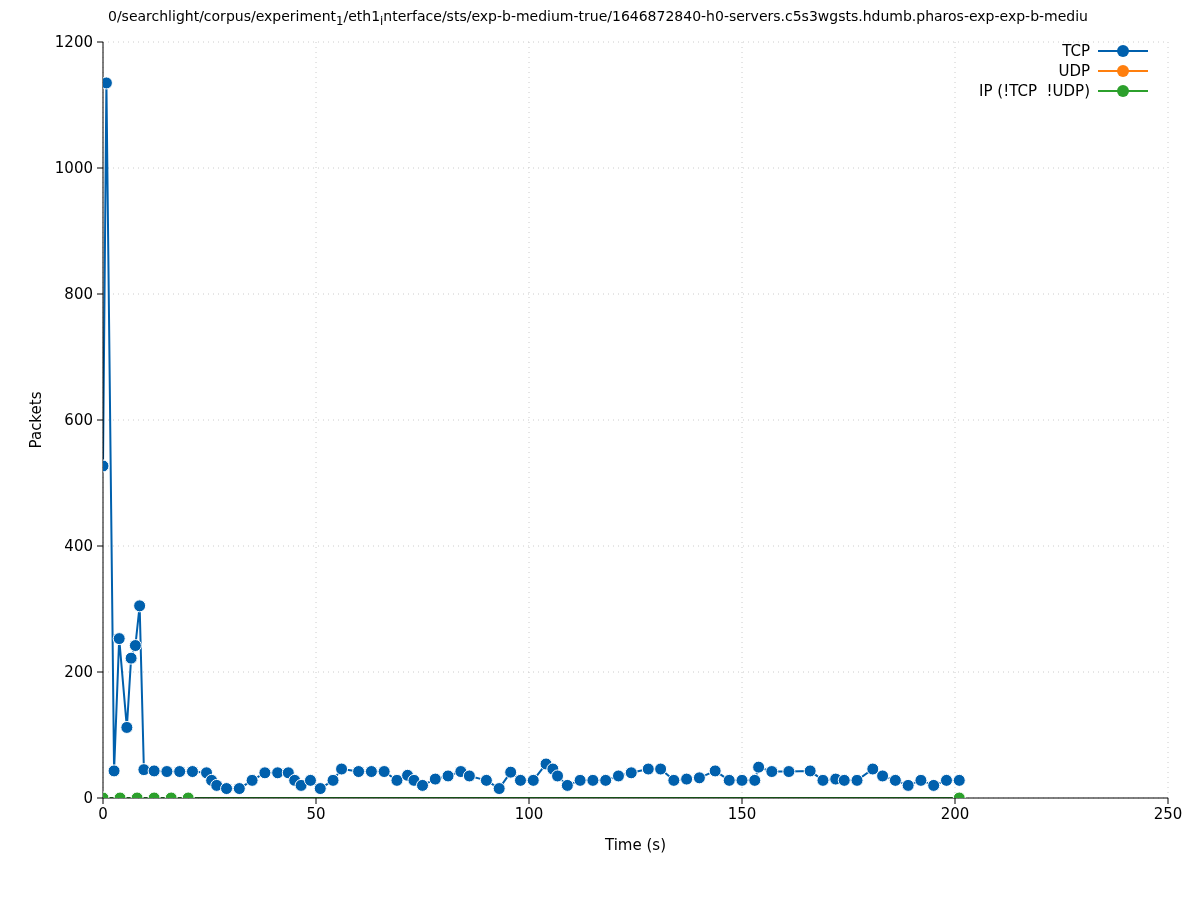 This screenshot has width=1197, height=900. I want to click on y-axis-title: Packets, so click(36, 420).